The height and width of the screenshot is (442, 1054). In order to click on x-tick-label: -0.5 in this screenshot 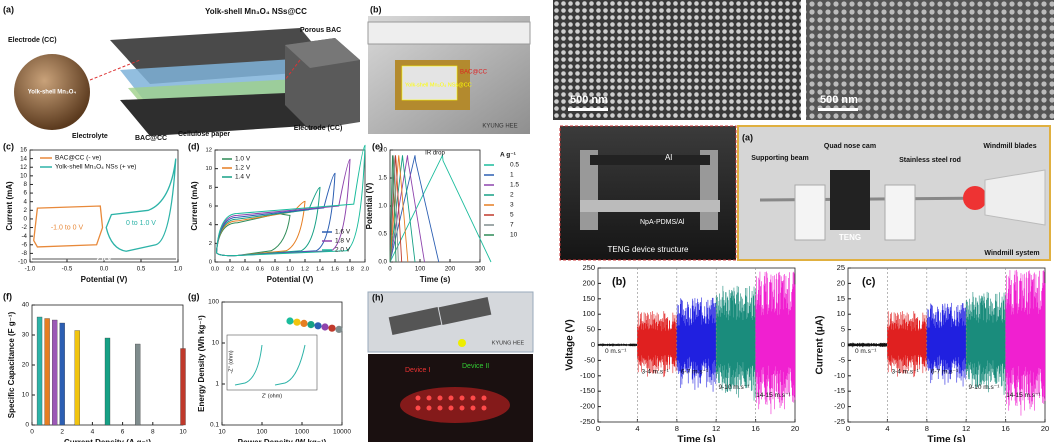, I will do `click(67, 269)`.